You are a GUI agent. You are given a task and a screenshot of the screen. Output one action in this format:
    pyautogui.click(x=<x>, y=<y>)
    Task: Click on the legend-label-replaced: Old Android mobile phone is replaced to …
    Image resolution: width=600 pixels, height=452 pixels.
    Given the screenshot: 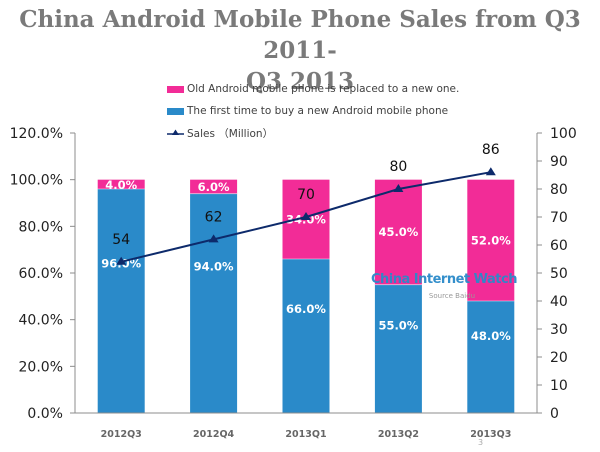 What is the action you would take?
    pyautogui.click(x=323, y=89)
    